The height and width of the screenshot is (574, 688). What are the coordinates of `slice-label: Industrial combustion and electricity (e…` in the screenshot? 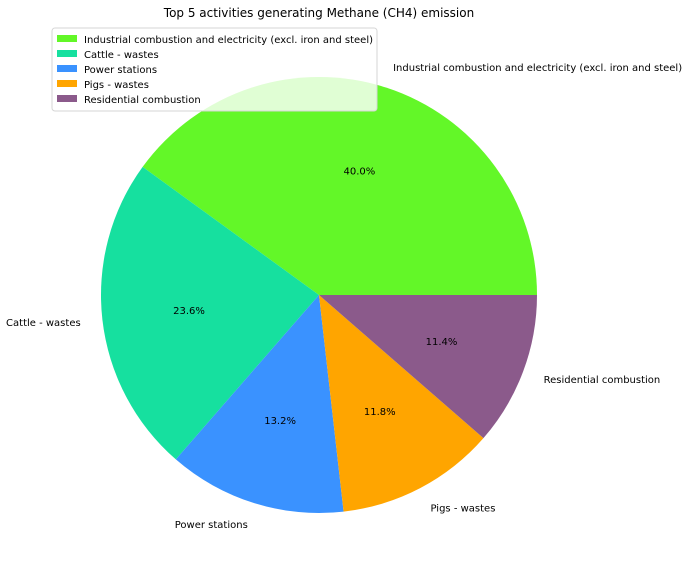 It's located at (537, 68).